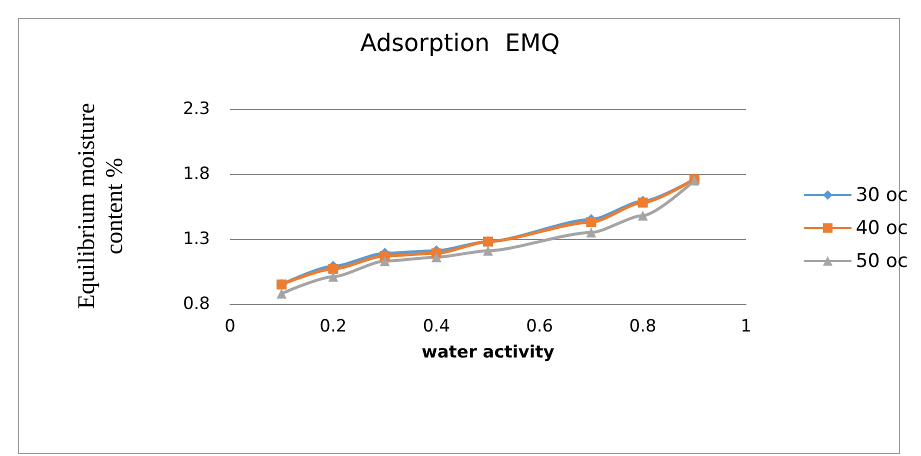 This screenshot has width=921, height=456. What do you see at coordinates (196, 304) in the screenshot?
I see `y-tick-label: 0.8` at bounding box center [196, 304].